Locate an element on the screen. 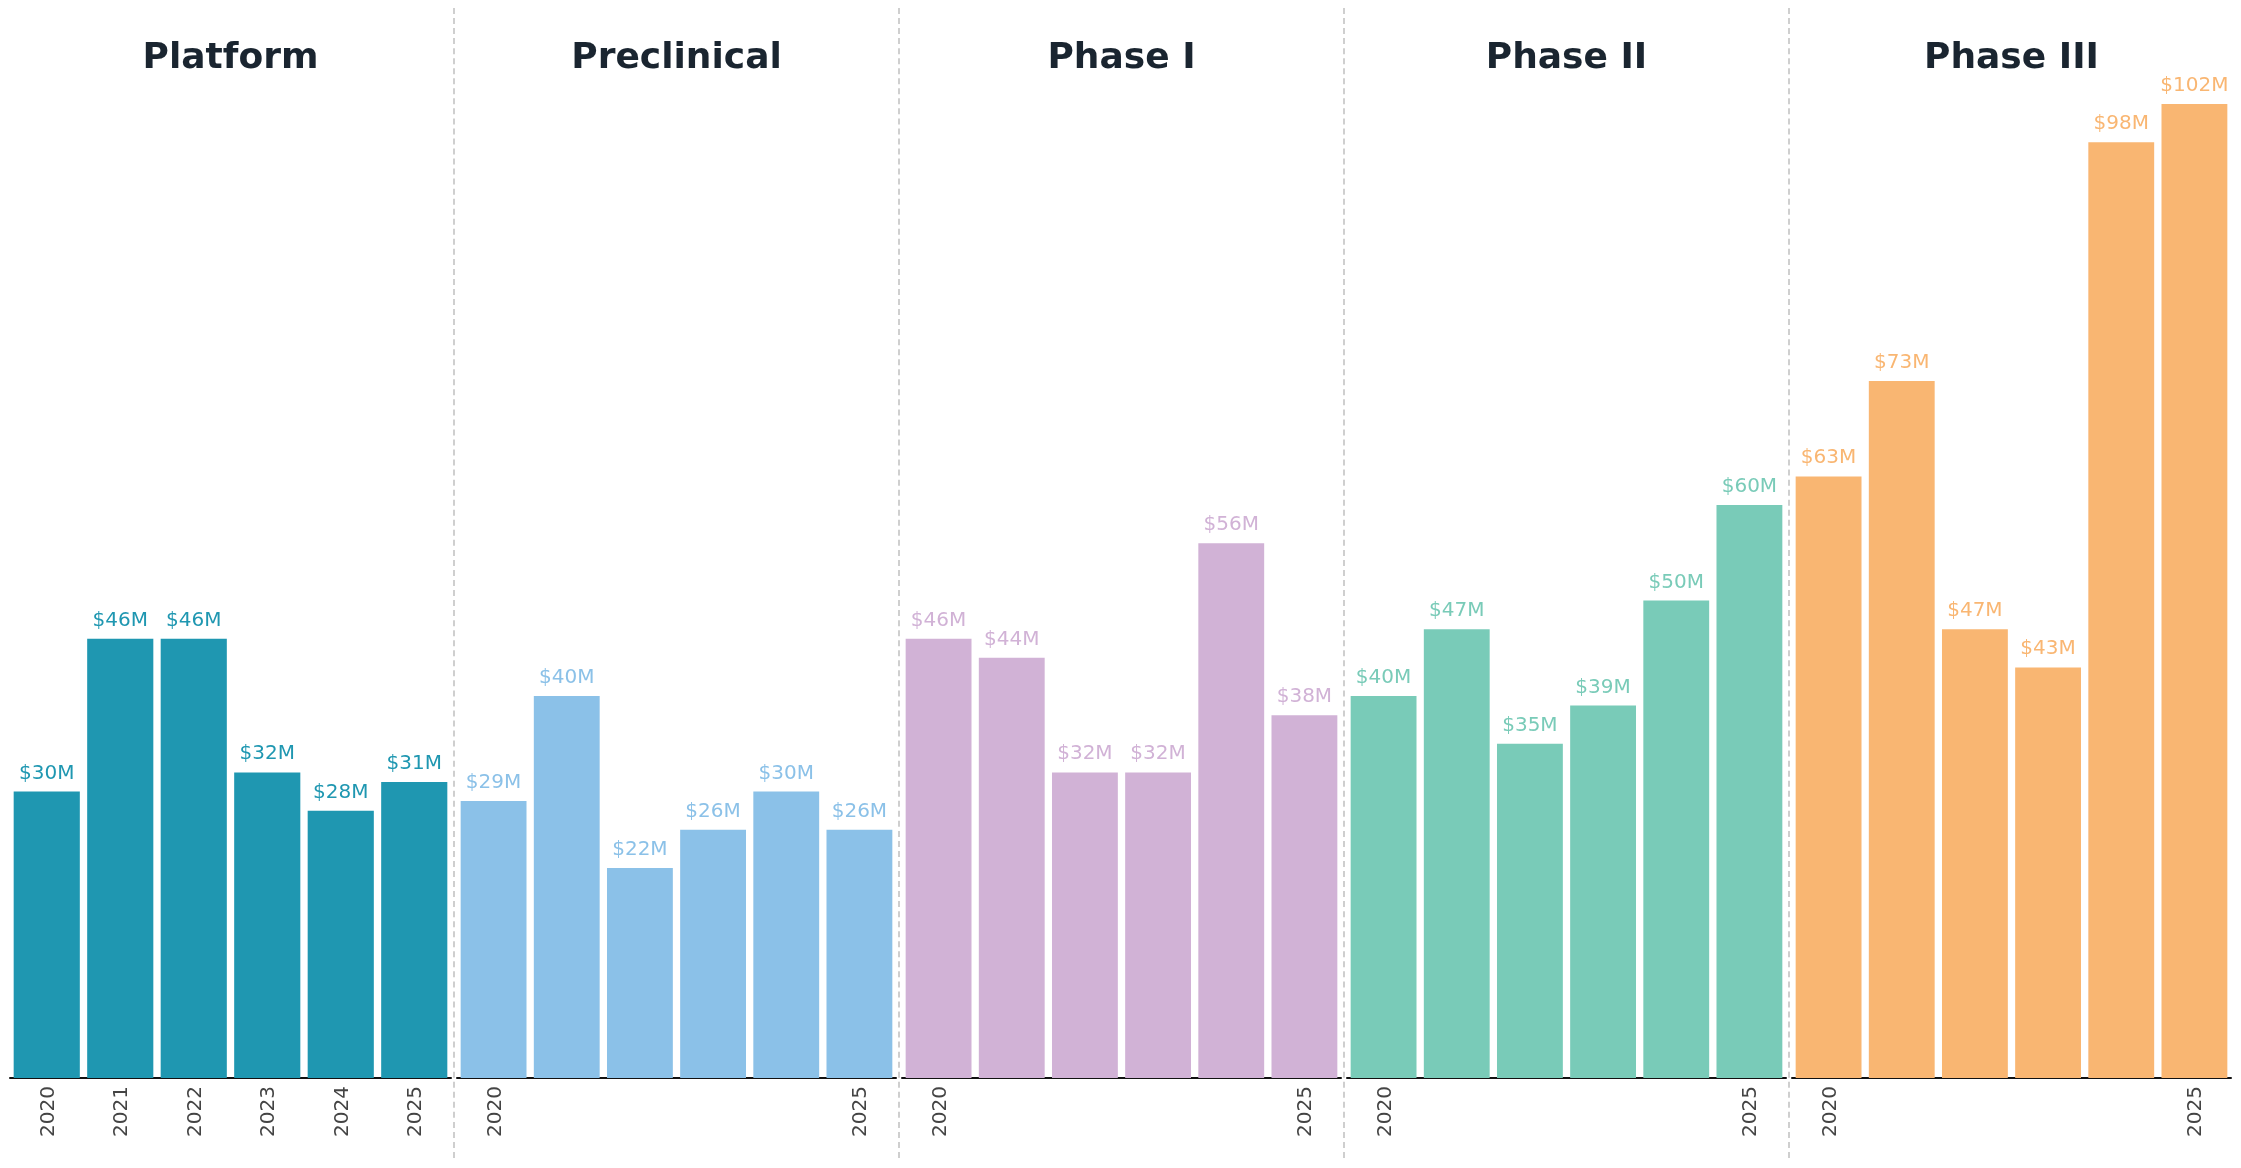  chart-title: Phase I is located at coordinates (1121, 55).